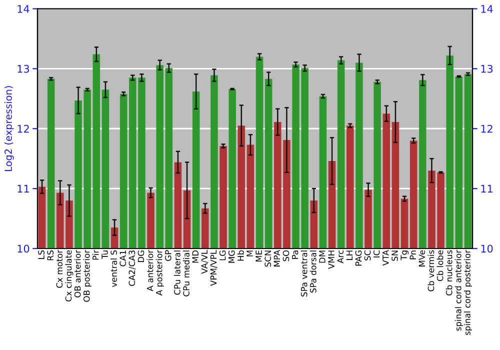  What do you see at coordinates (59, 269) in the screenshot?
I see `x-tick-label: Cx motor` at bounding box center [59, 269].